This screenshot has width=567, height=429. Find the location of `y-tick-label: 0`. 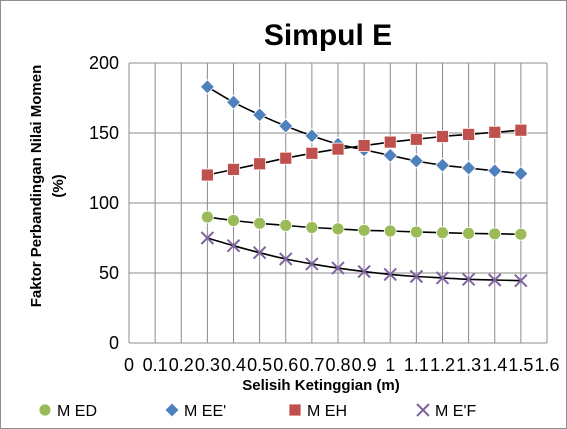

y-tick-label: 0 is located at coordinates (114, 343).